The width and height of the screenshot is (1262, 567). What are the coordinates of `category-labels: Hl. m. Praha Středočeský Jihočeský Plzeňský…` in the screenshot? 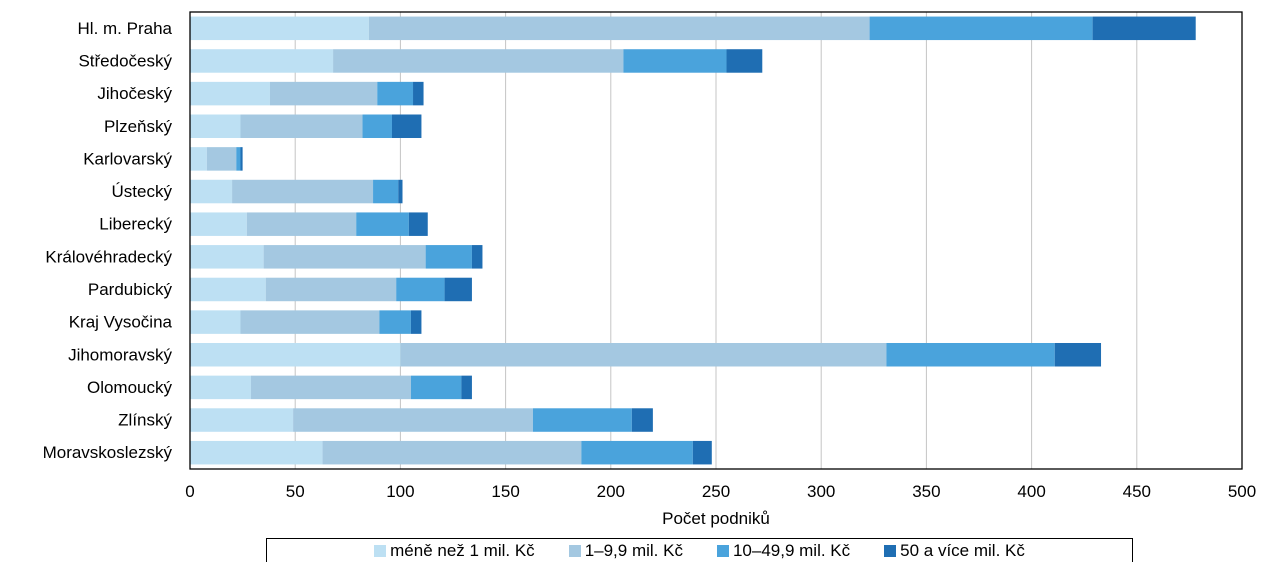 It's located at (108, 240).